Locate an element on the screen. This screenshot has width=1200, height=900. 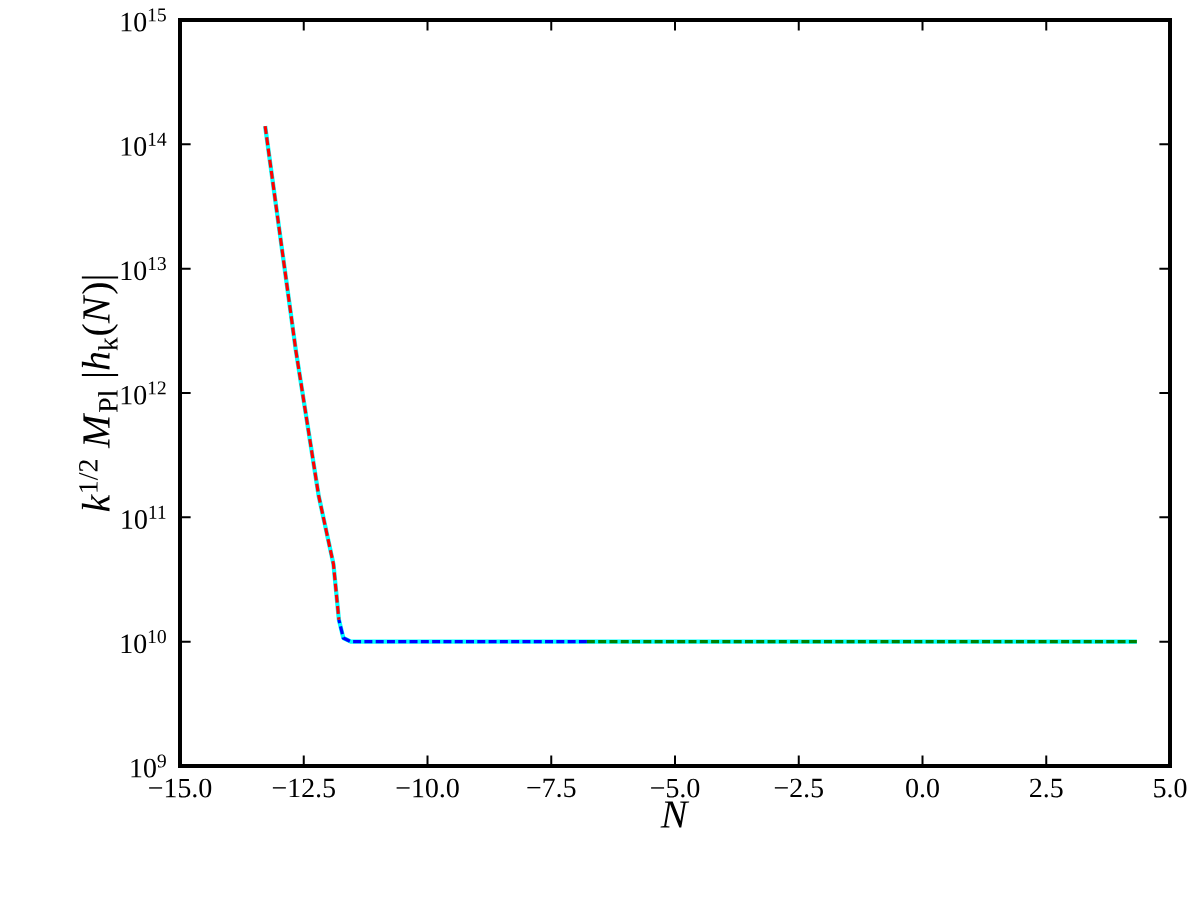
text: k$^{1/2}$ M$_{Pl}$ |h$_{k}$(N)| is located at coordinates (99, 394).